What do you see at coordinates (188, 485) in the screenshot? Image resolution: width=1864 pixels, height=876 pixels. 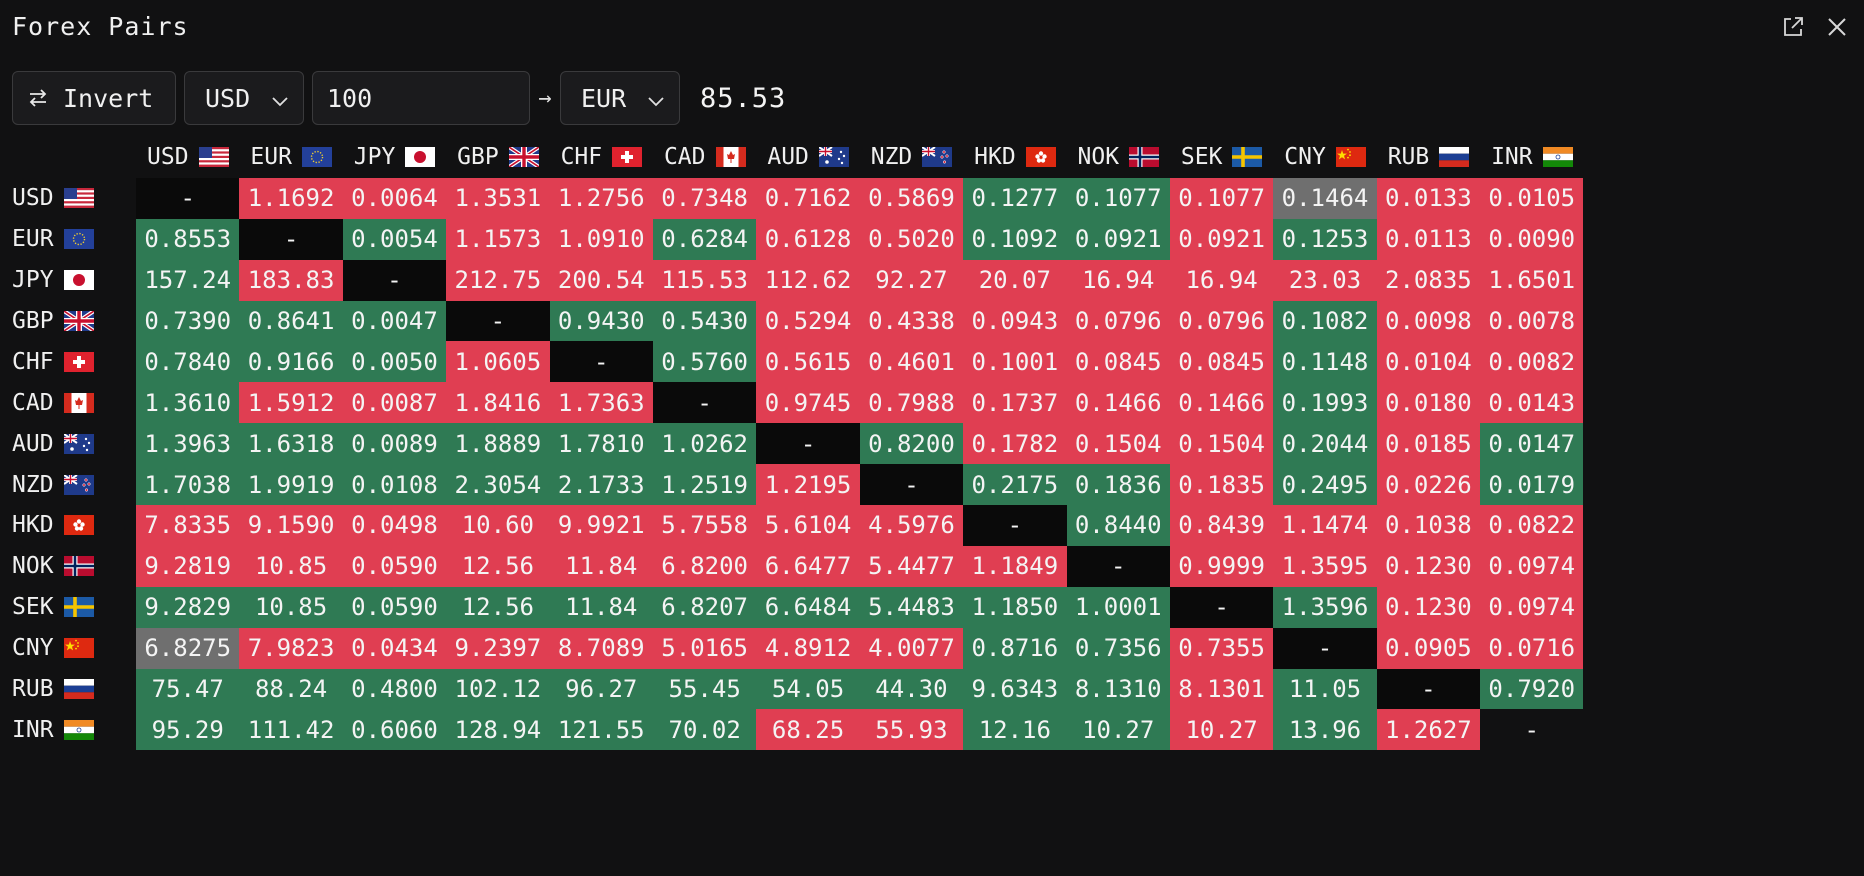 I see `rate-cell-nzd-usd: 1.7038` at bounding box center [188, 485].